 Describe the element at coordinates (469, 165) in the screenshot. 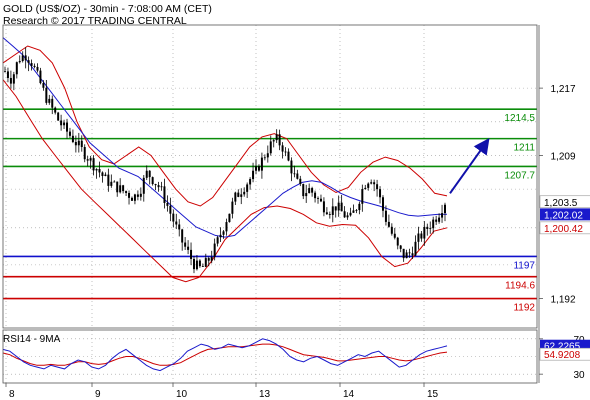

I see `forecast-arrow` at that location.